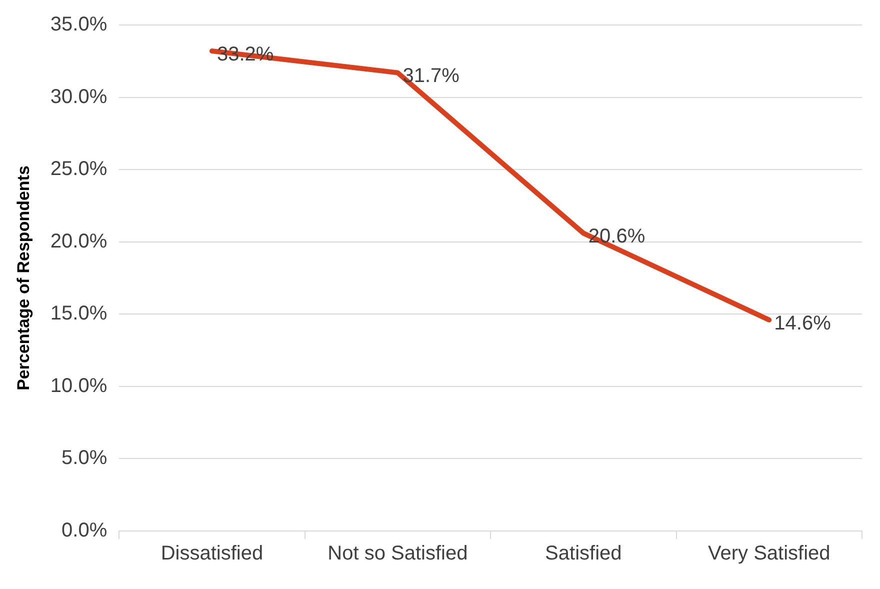 The width and height of the screenshot is (880, 589). I want to click on y-tick-label: 35.0%, so click(79, 25).